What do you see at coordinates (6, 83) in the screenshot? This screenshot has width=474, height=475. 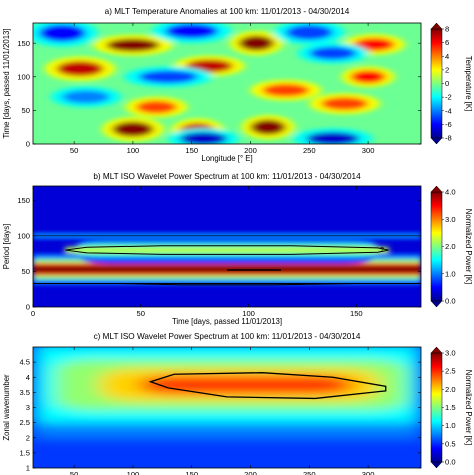 I see `y-axis-label: Time [days, passed 11/01/2013]` at bounding box center [6, 83].